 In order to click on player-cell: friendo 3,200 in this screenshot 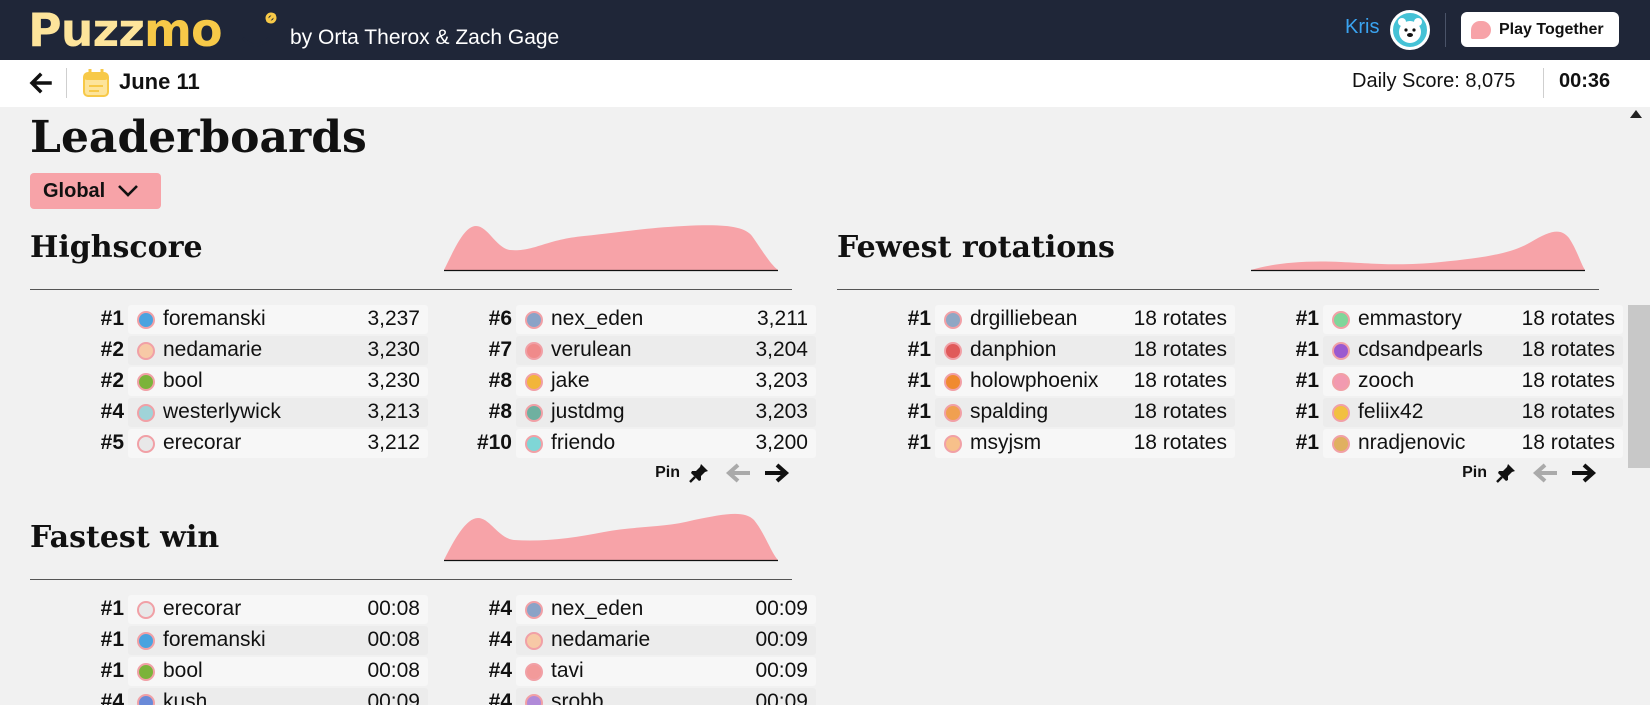, I will do `click(666, 443)`.